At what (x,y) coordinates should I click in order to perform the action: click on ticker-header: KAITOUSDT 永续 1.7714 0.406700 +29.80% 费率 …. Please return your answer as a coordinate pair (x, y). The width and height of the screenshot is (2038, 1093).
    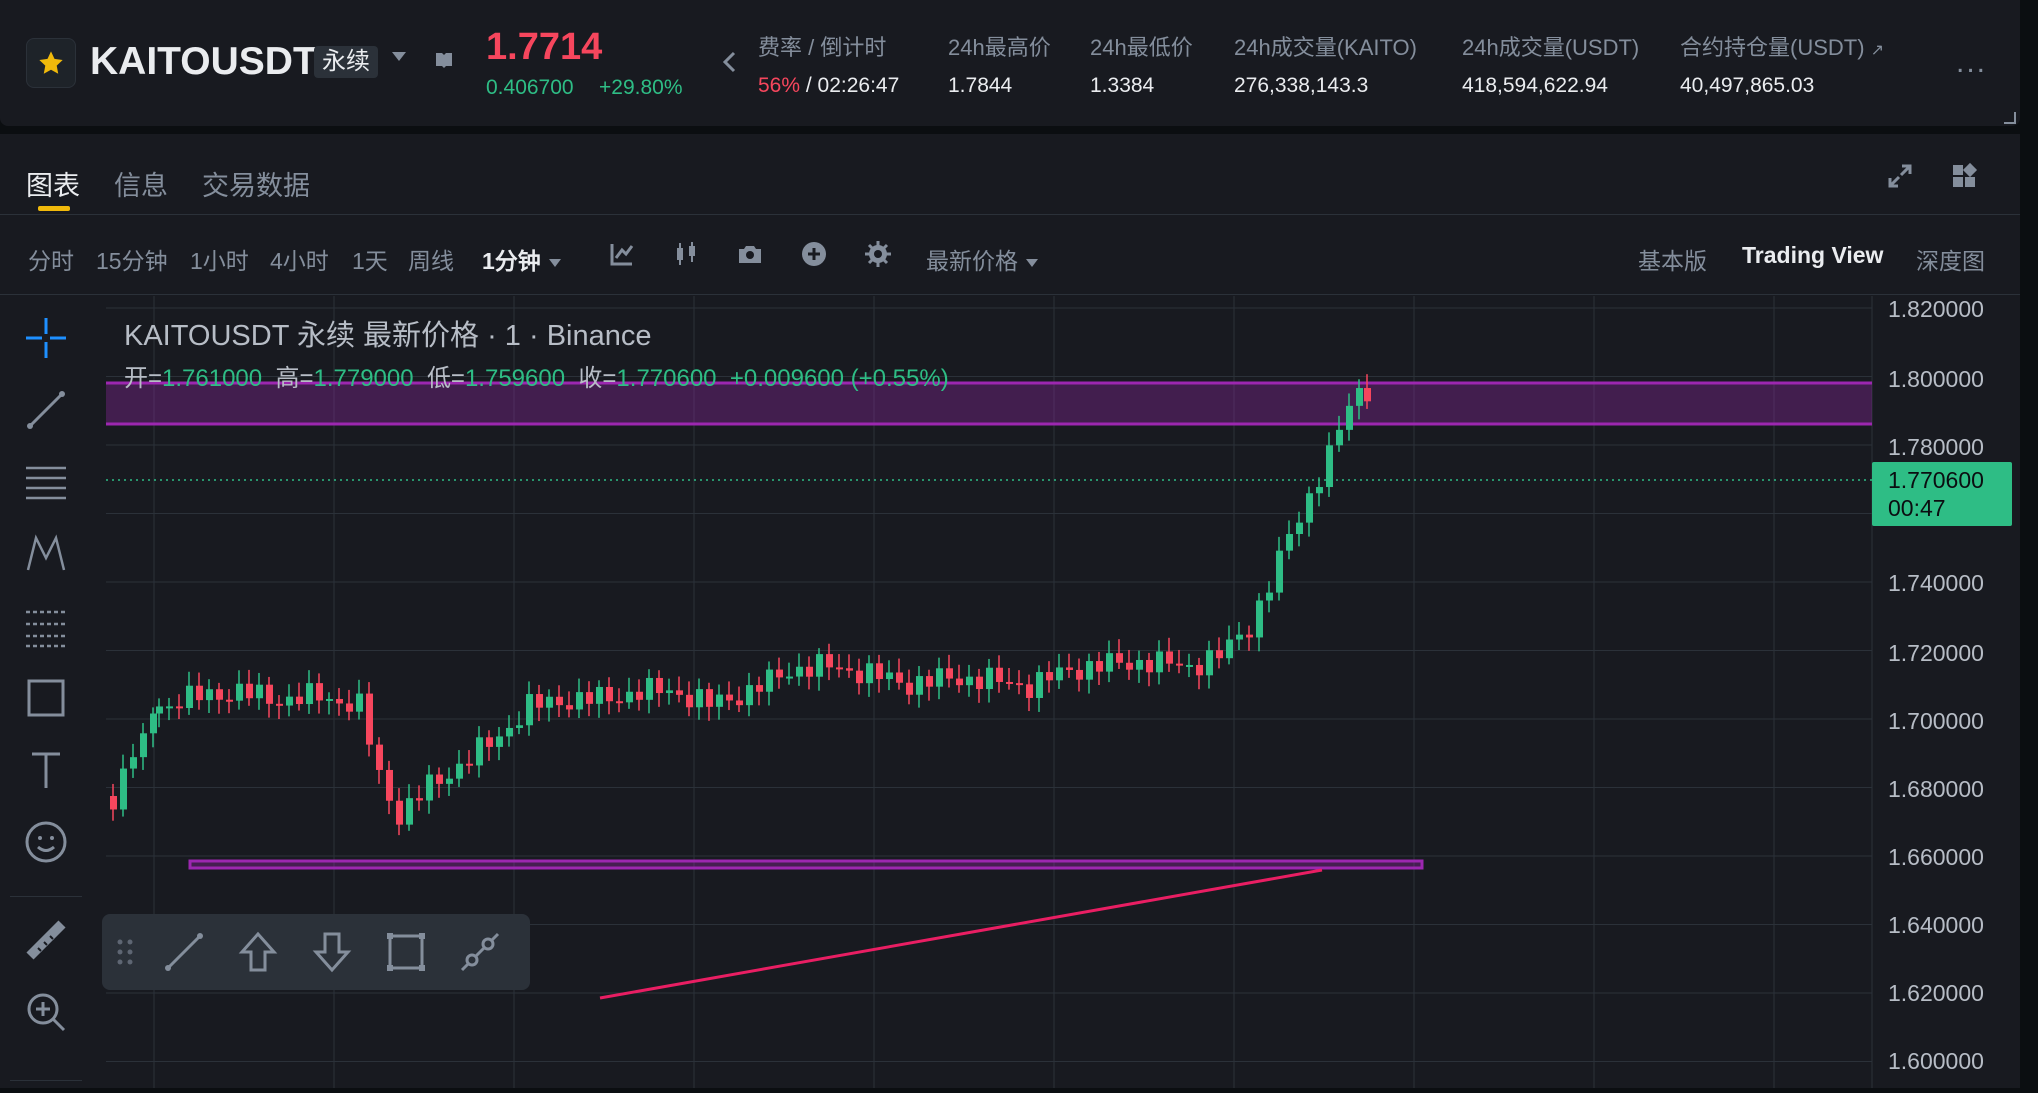
    Looking at the image, I should click on (1010, 63).